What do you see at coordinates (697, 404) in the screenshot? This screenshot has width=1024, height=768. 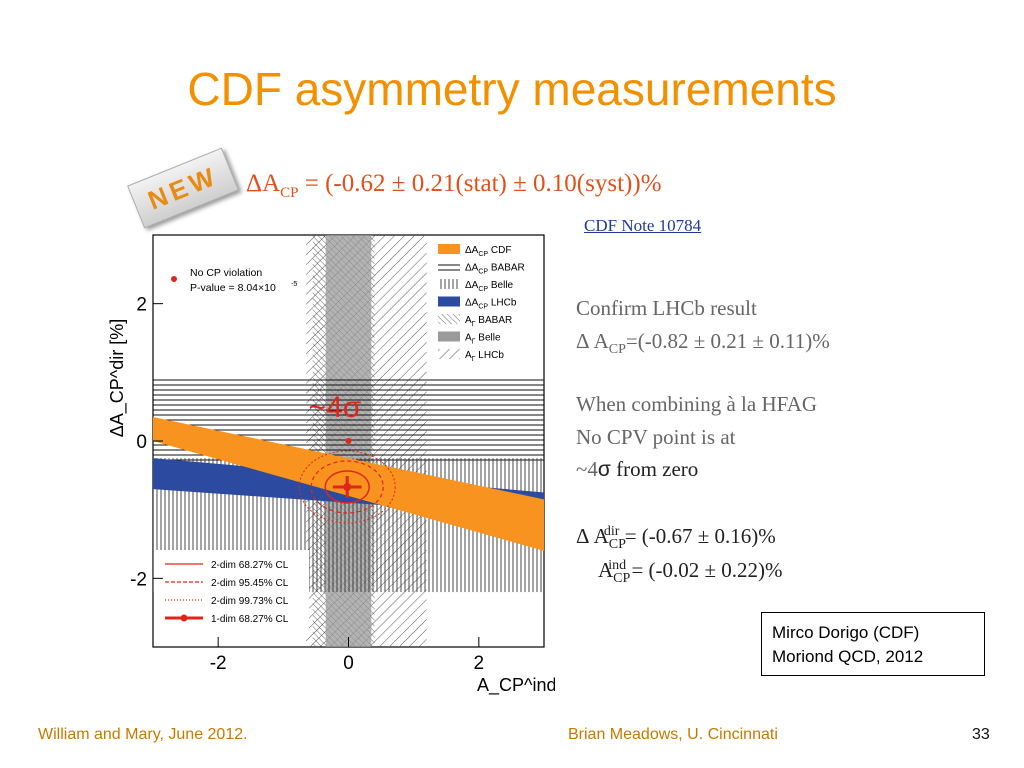 I see `side-line-combining: When combining à la HFAG` at bounding box center [697, 404].